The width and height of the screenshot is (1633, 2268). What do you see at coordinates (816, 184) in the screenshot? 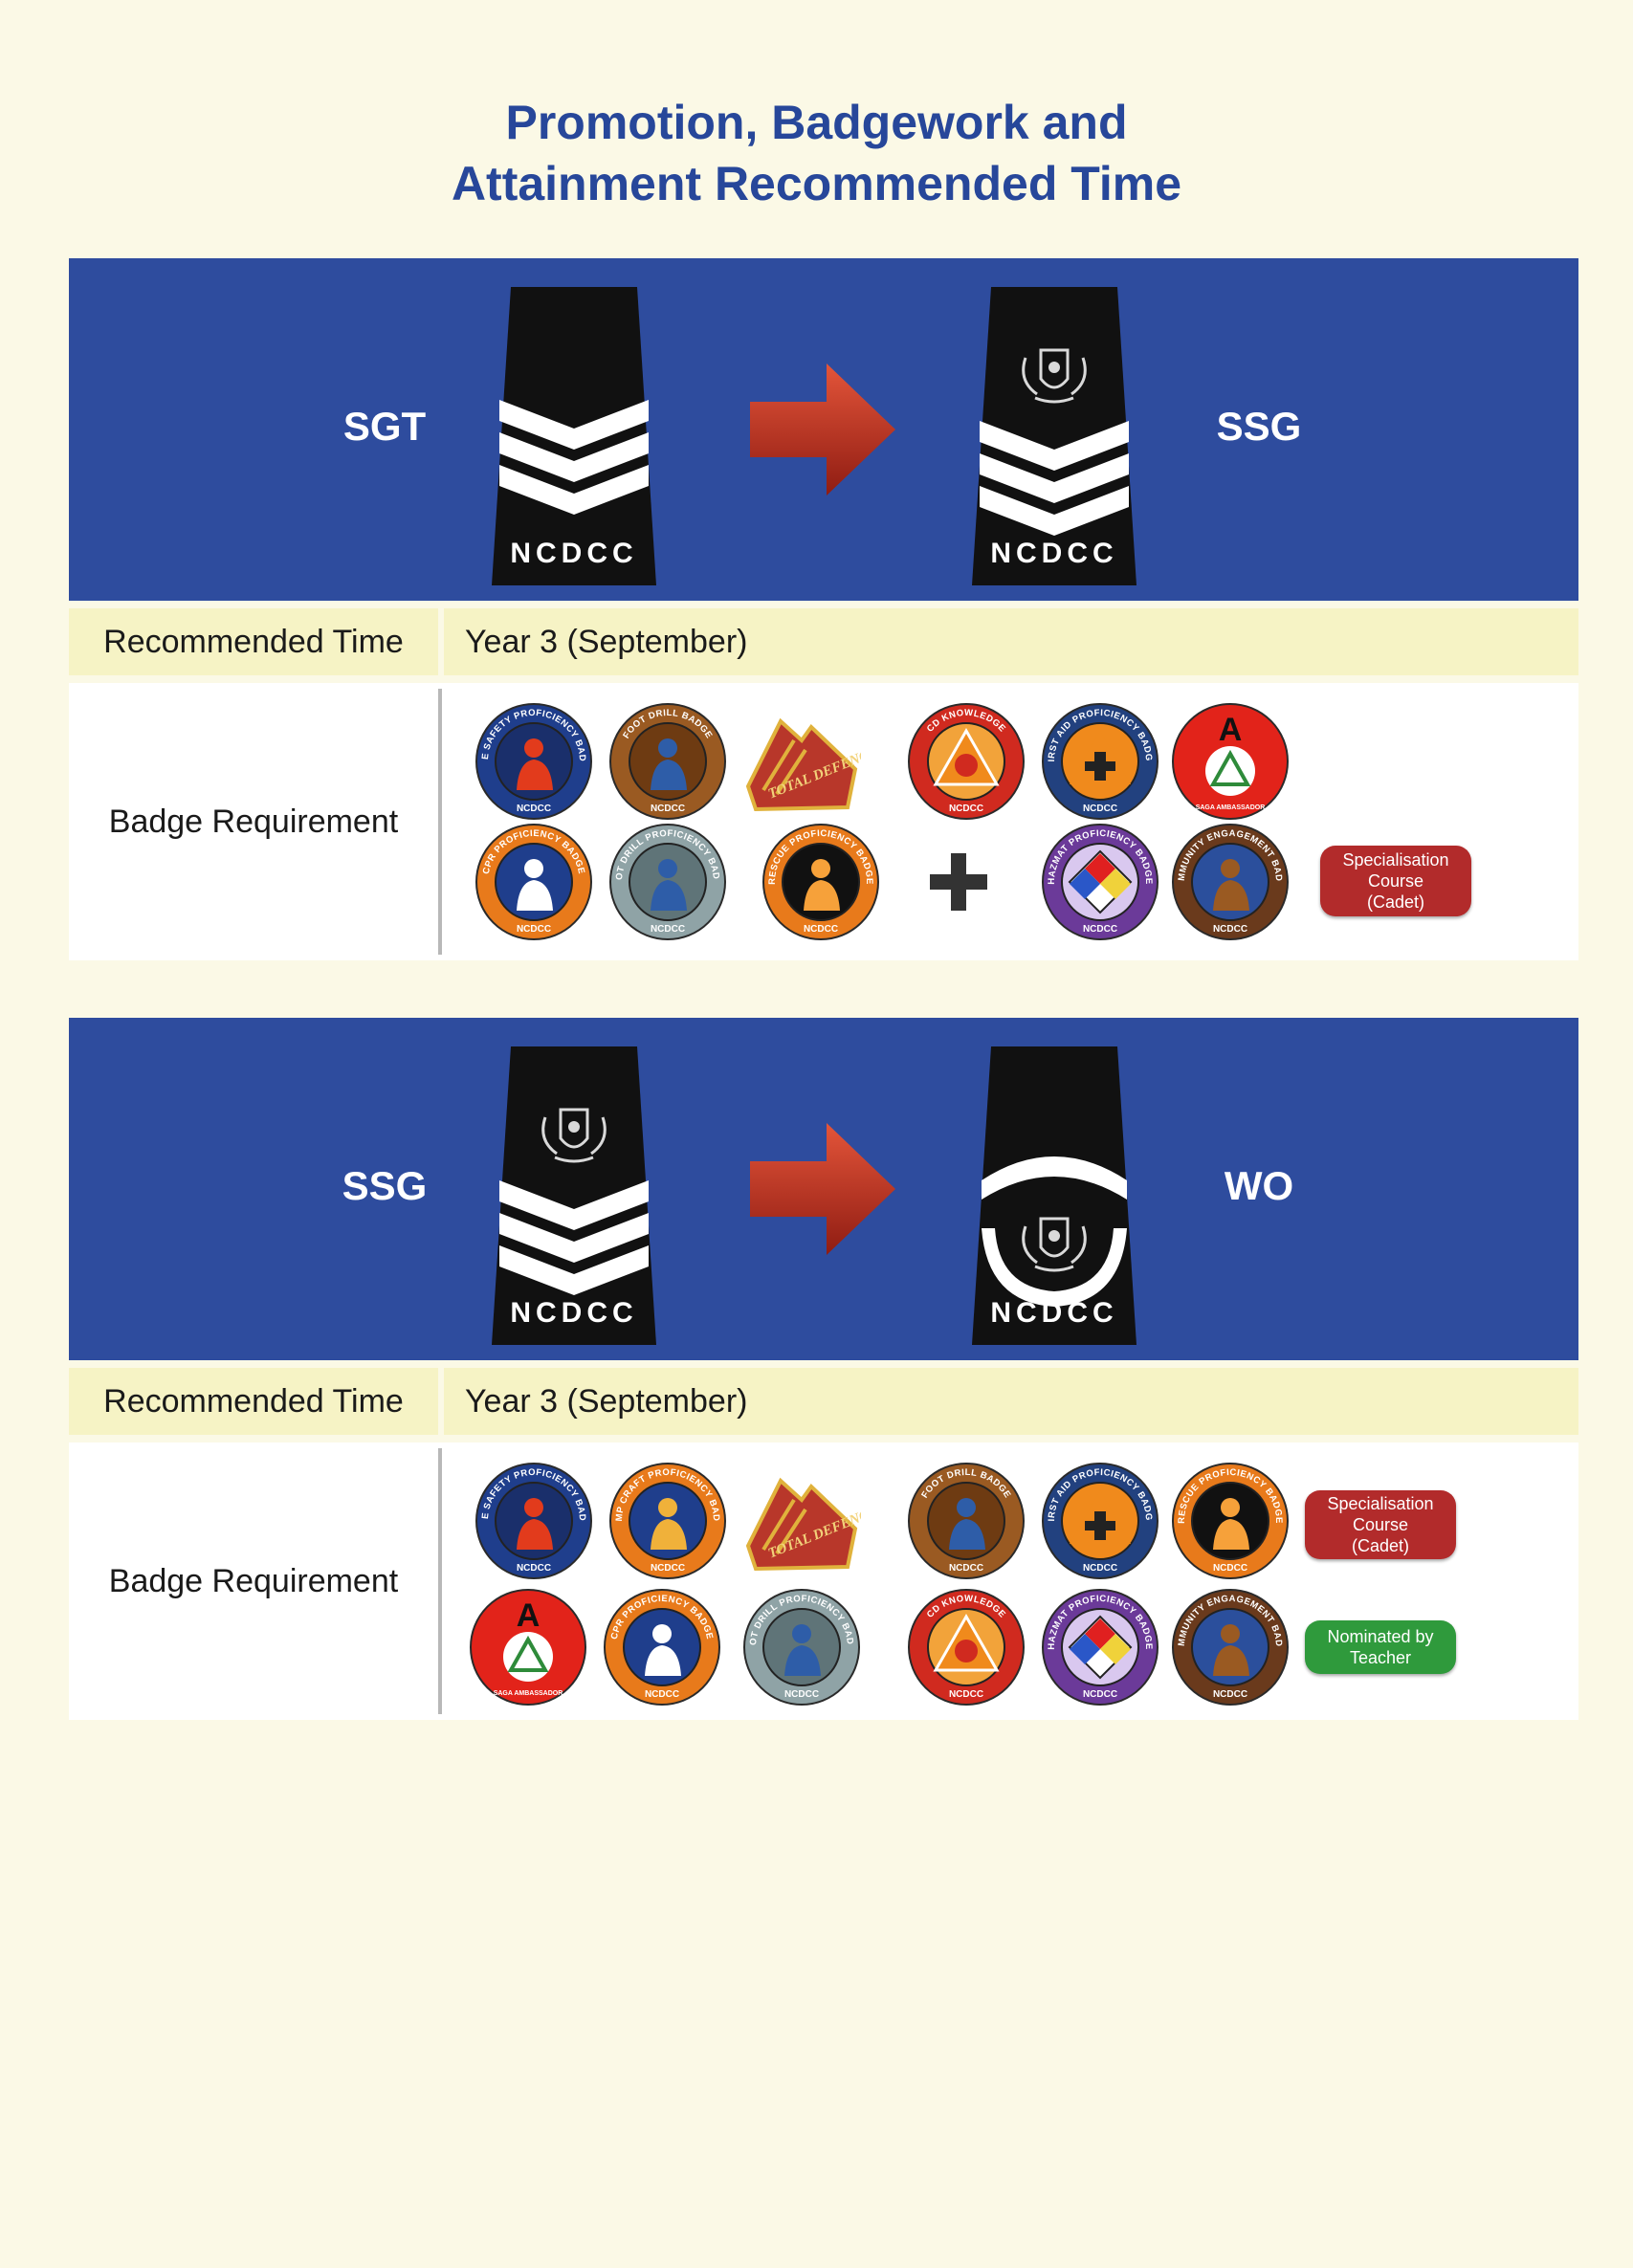
I see `page-title-line-2: Attainment Recommended Time` at bounding box center [816, 184].